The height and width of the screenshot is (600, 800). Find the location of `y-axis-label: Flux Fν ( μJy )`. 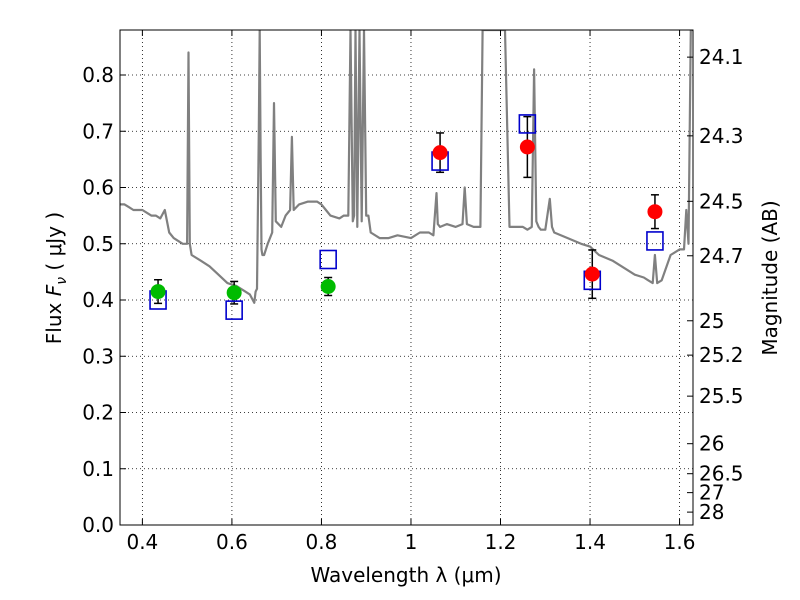

y-axis-label: Flux Fν ( μJy ) is located at coordinates (56, 278).